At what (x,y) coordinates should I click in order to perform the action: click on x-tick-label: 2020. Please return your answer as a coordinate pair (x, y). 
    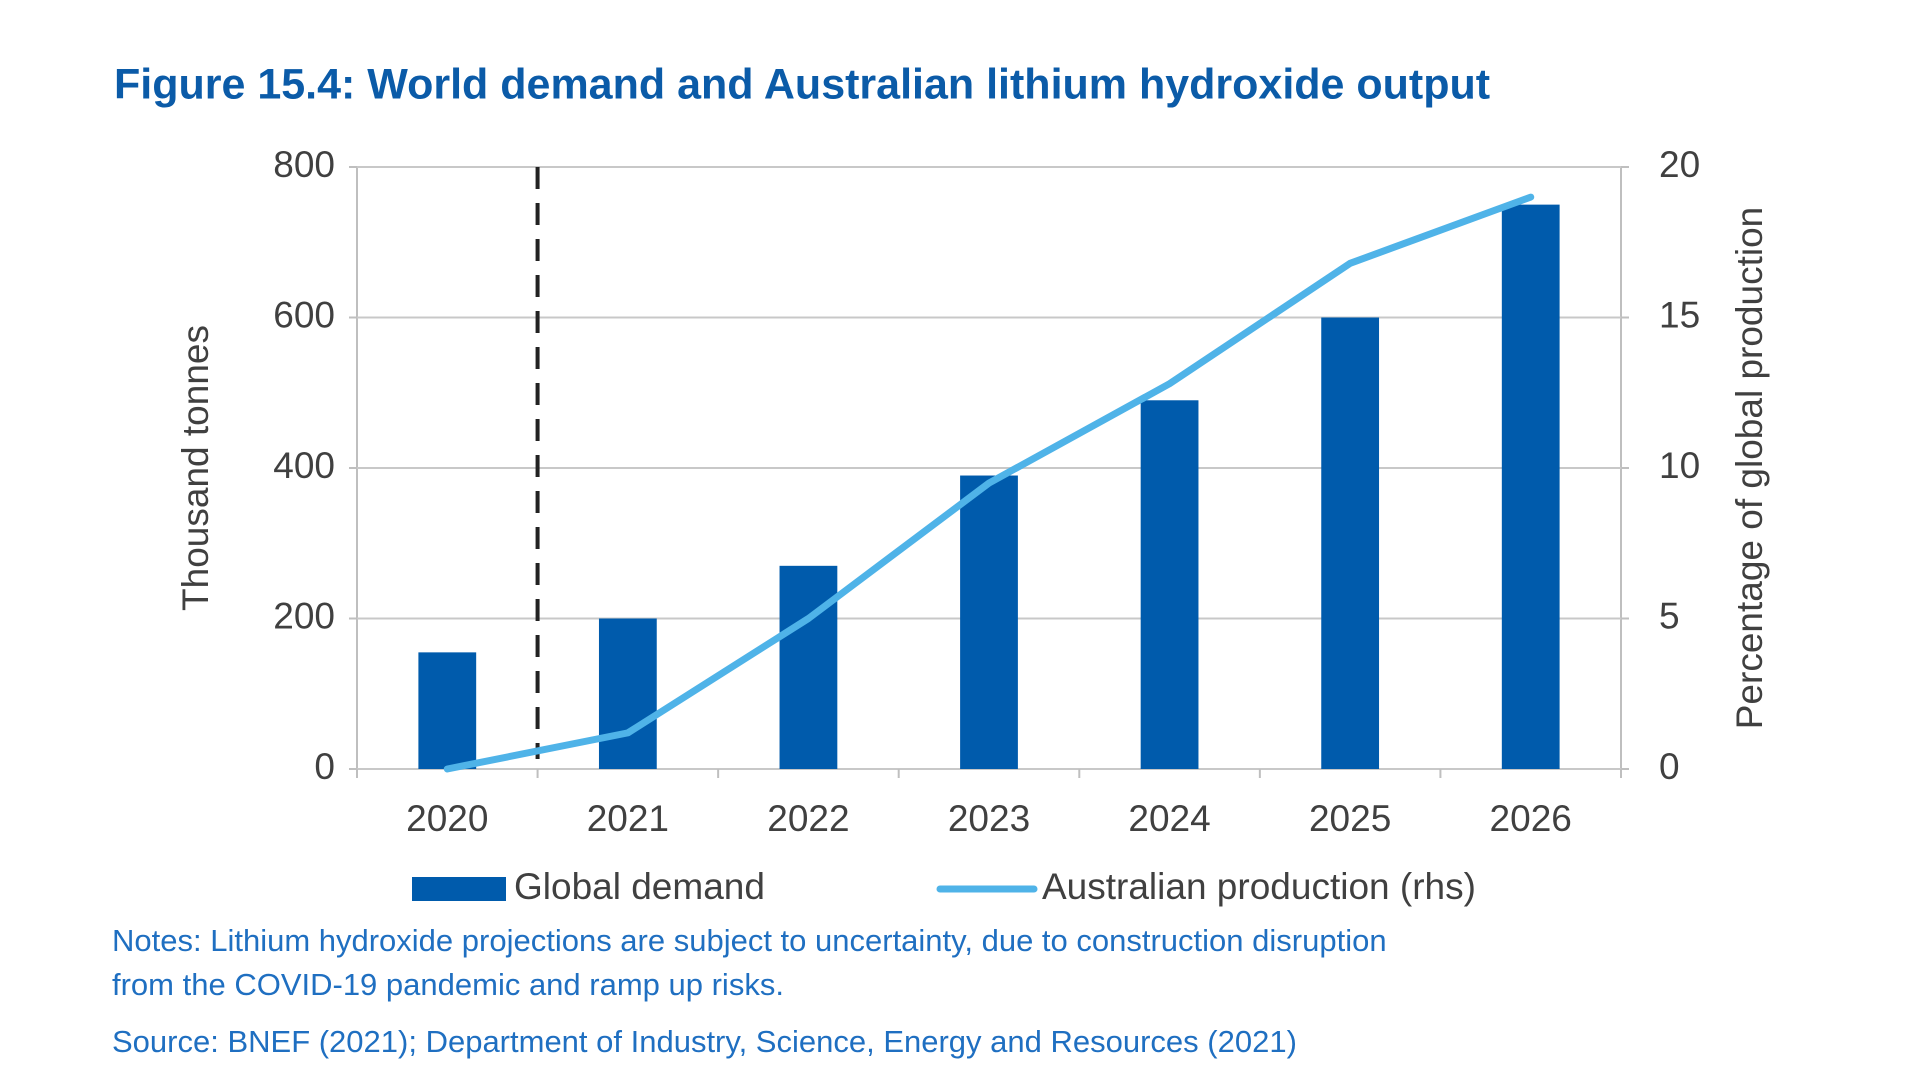
    Looking at the image, I should click on (447, 818).